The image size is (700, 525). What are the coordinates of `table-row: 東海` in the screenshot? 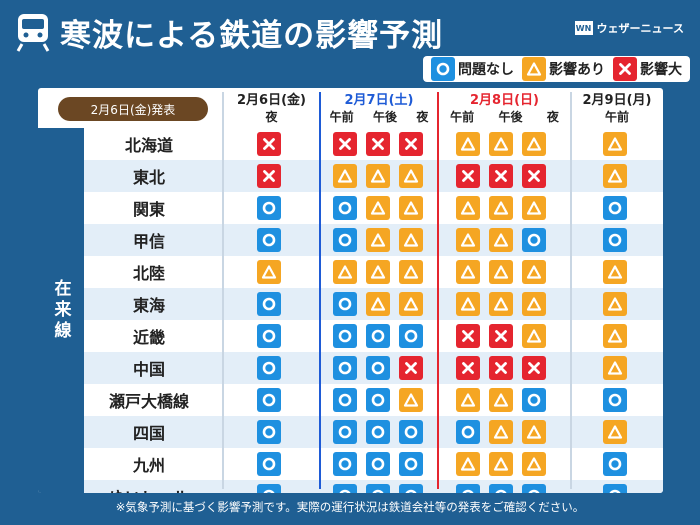 It's located at (373, 304).